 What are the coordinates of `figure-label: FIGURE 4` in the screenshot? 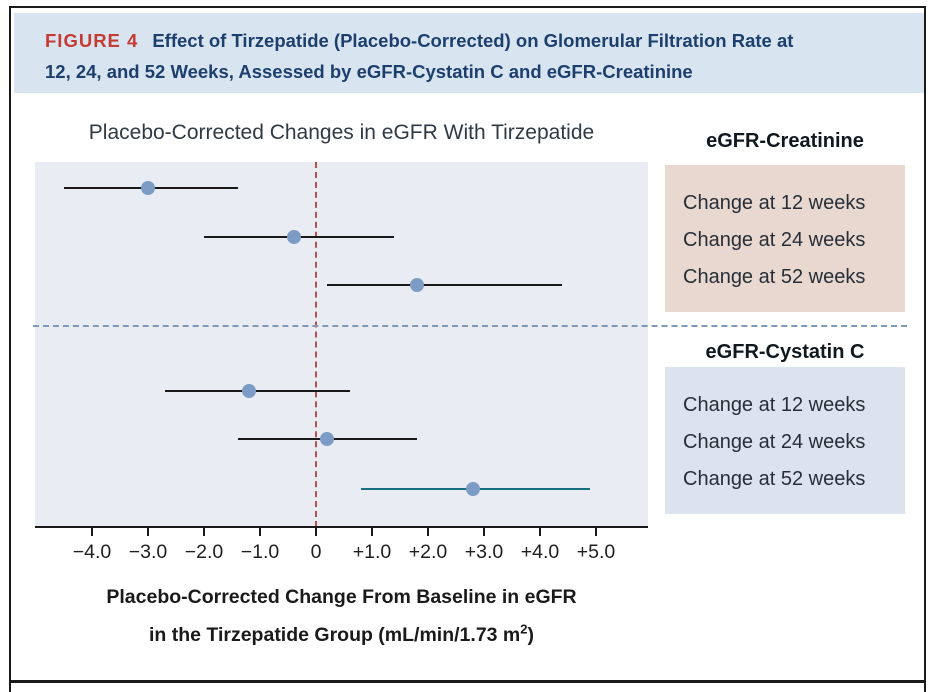 It's located at (92, 40).